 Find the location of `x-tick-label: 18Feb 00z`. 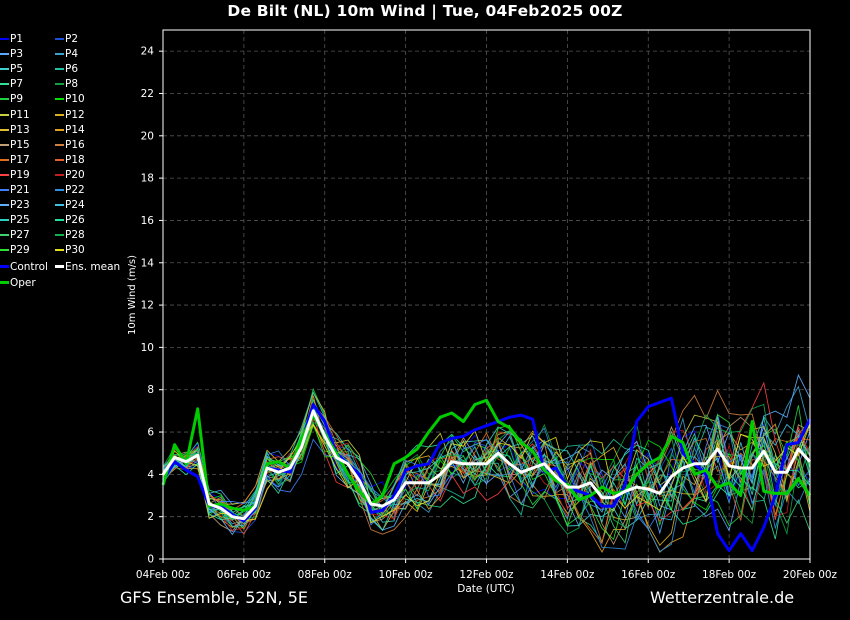

x-tick-label: 18Feb 00z is located at coordinates (729, 575).